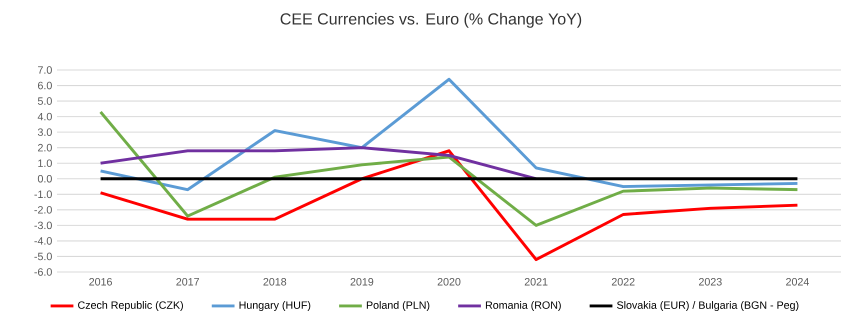  I want to click on chart-title: CEE Currencies vs. Euro (% Change YoY), so click(431, 20).